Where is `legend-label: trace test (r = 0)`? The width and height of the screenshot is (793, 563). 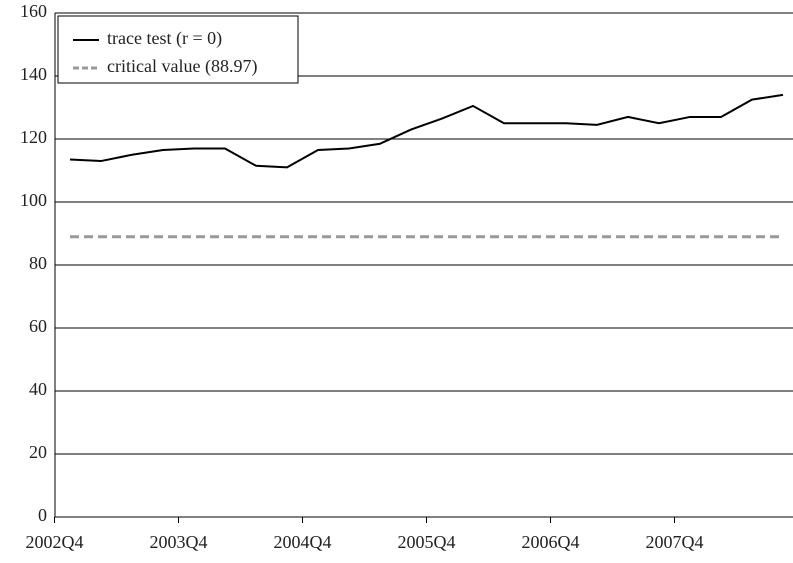 legend-label: trace test (r = 0) is located at coordinates (164, 38).